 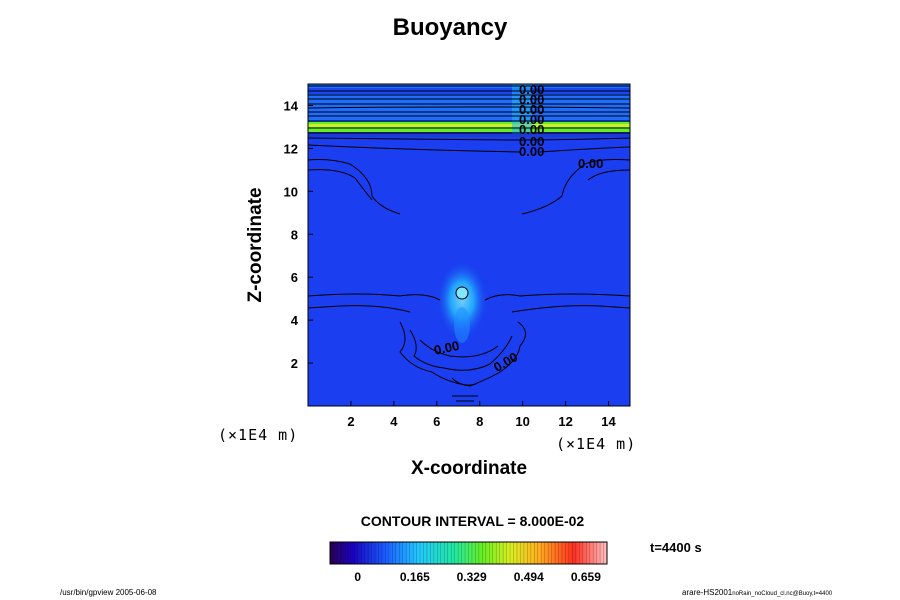 I want to click on x-tick-label: 12, so click(x=565, y=421).